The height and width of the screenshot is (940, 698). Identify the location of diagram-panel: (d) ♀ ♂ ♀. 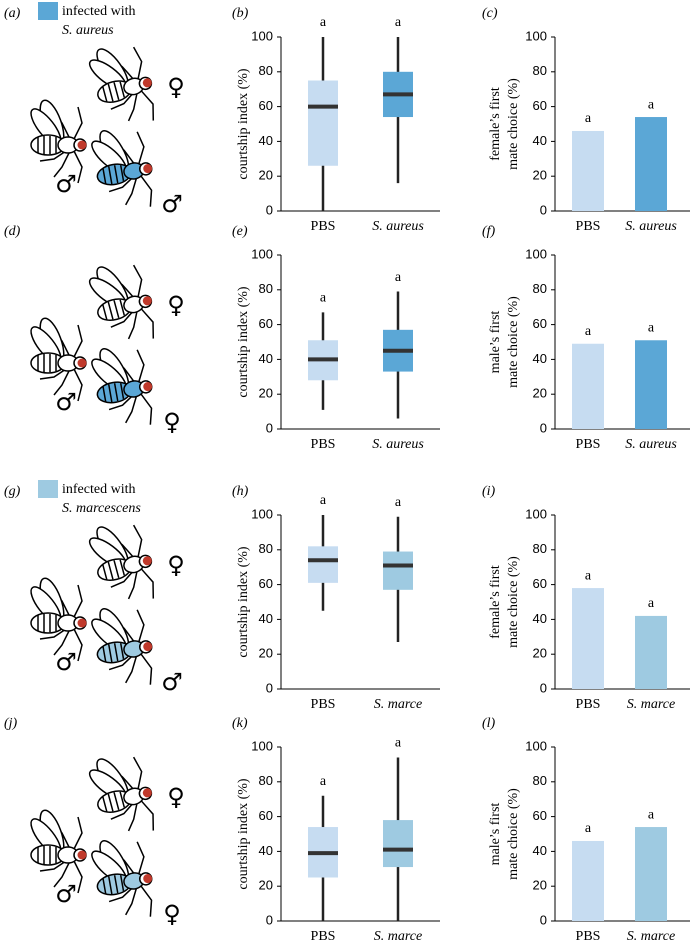
(94, 330).